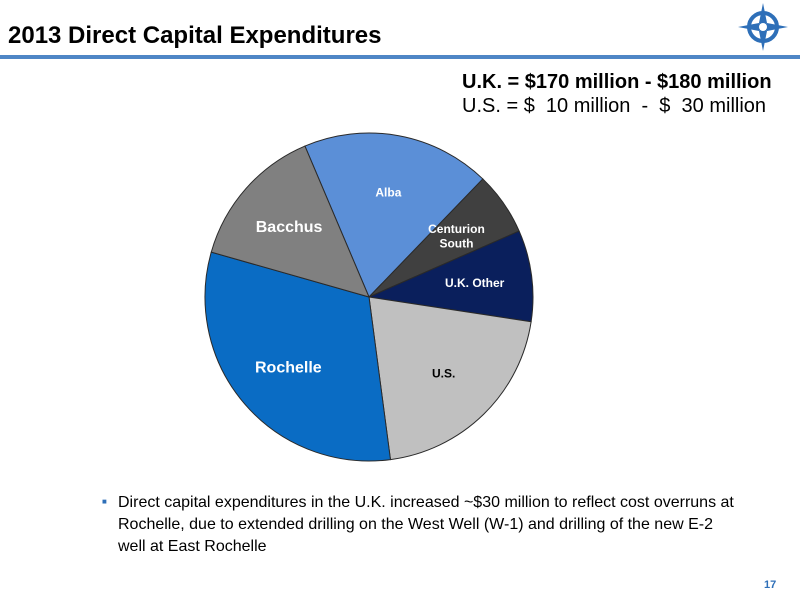 The width and height of the screenshot is (800, 600). I want to click on slide-title: 2013 Direct Capital Expenditures, so click(195, 35).